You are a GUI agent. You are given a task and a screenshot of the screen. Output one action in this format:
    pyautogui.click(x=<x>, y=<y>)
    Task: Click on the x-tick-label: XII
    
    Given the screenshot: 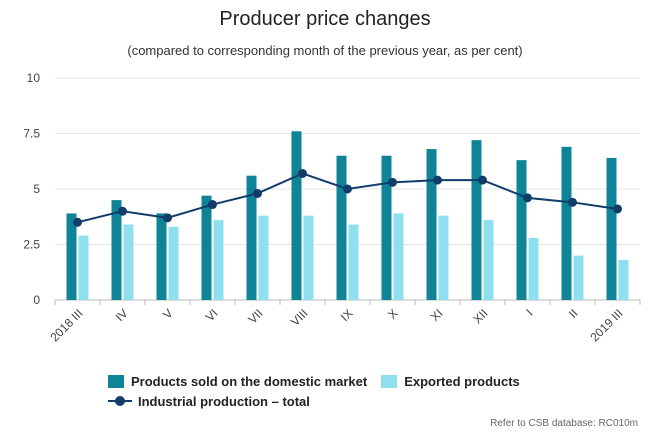 What is the action you would take?
    pyautogui.click(x=480, y=316)
    